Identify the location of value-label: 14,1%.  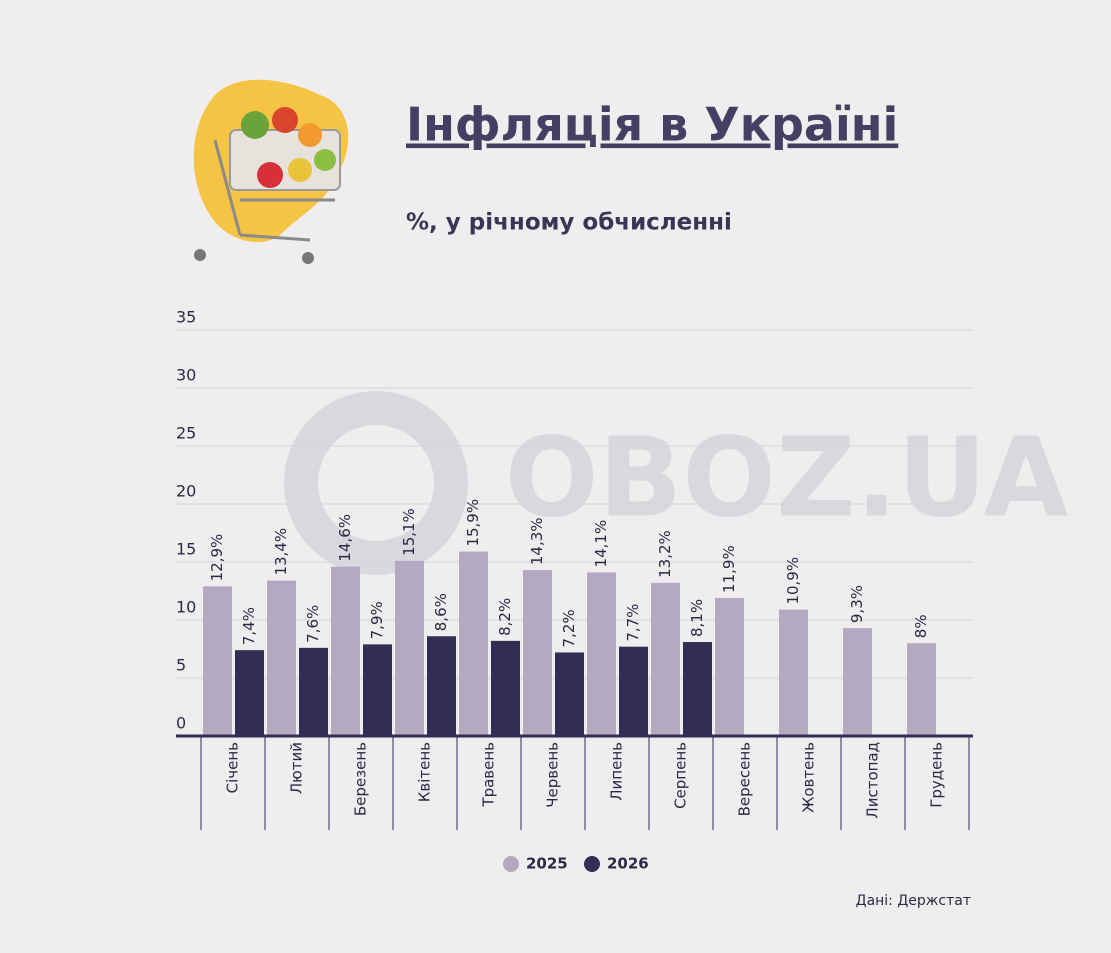
(601, 544).